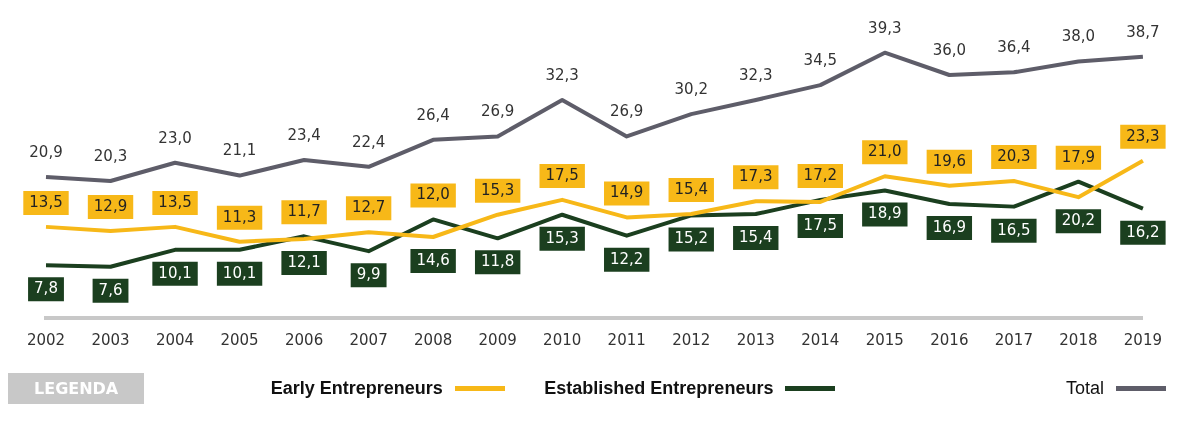 The image size is (1184, 421). Describe the element at coordinates (820, 60) in the screenshot. I see `data-label: 34,5` at that location.